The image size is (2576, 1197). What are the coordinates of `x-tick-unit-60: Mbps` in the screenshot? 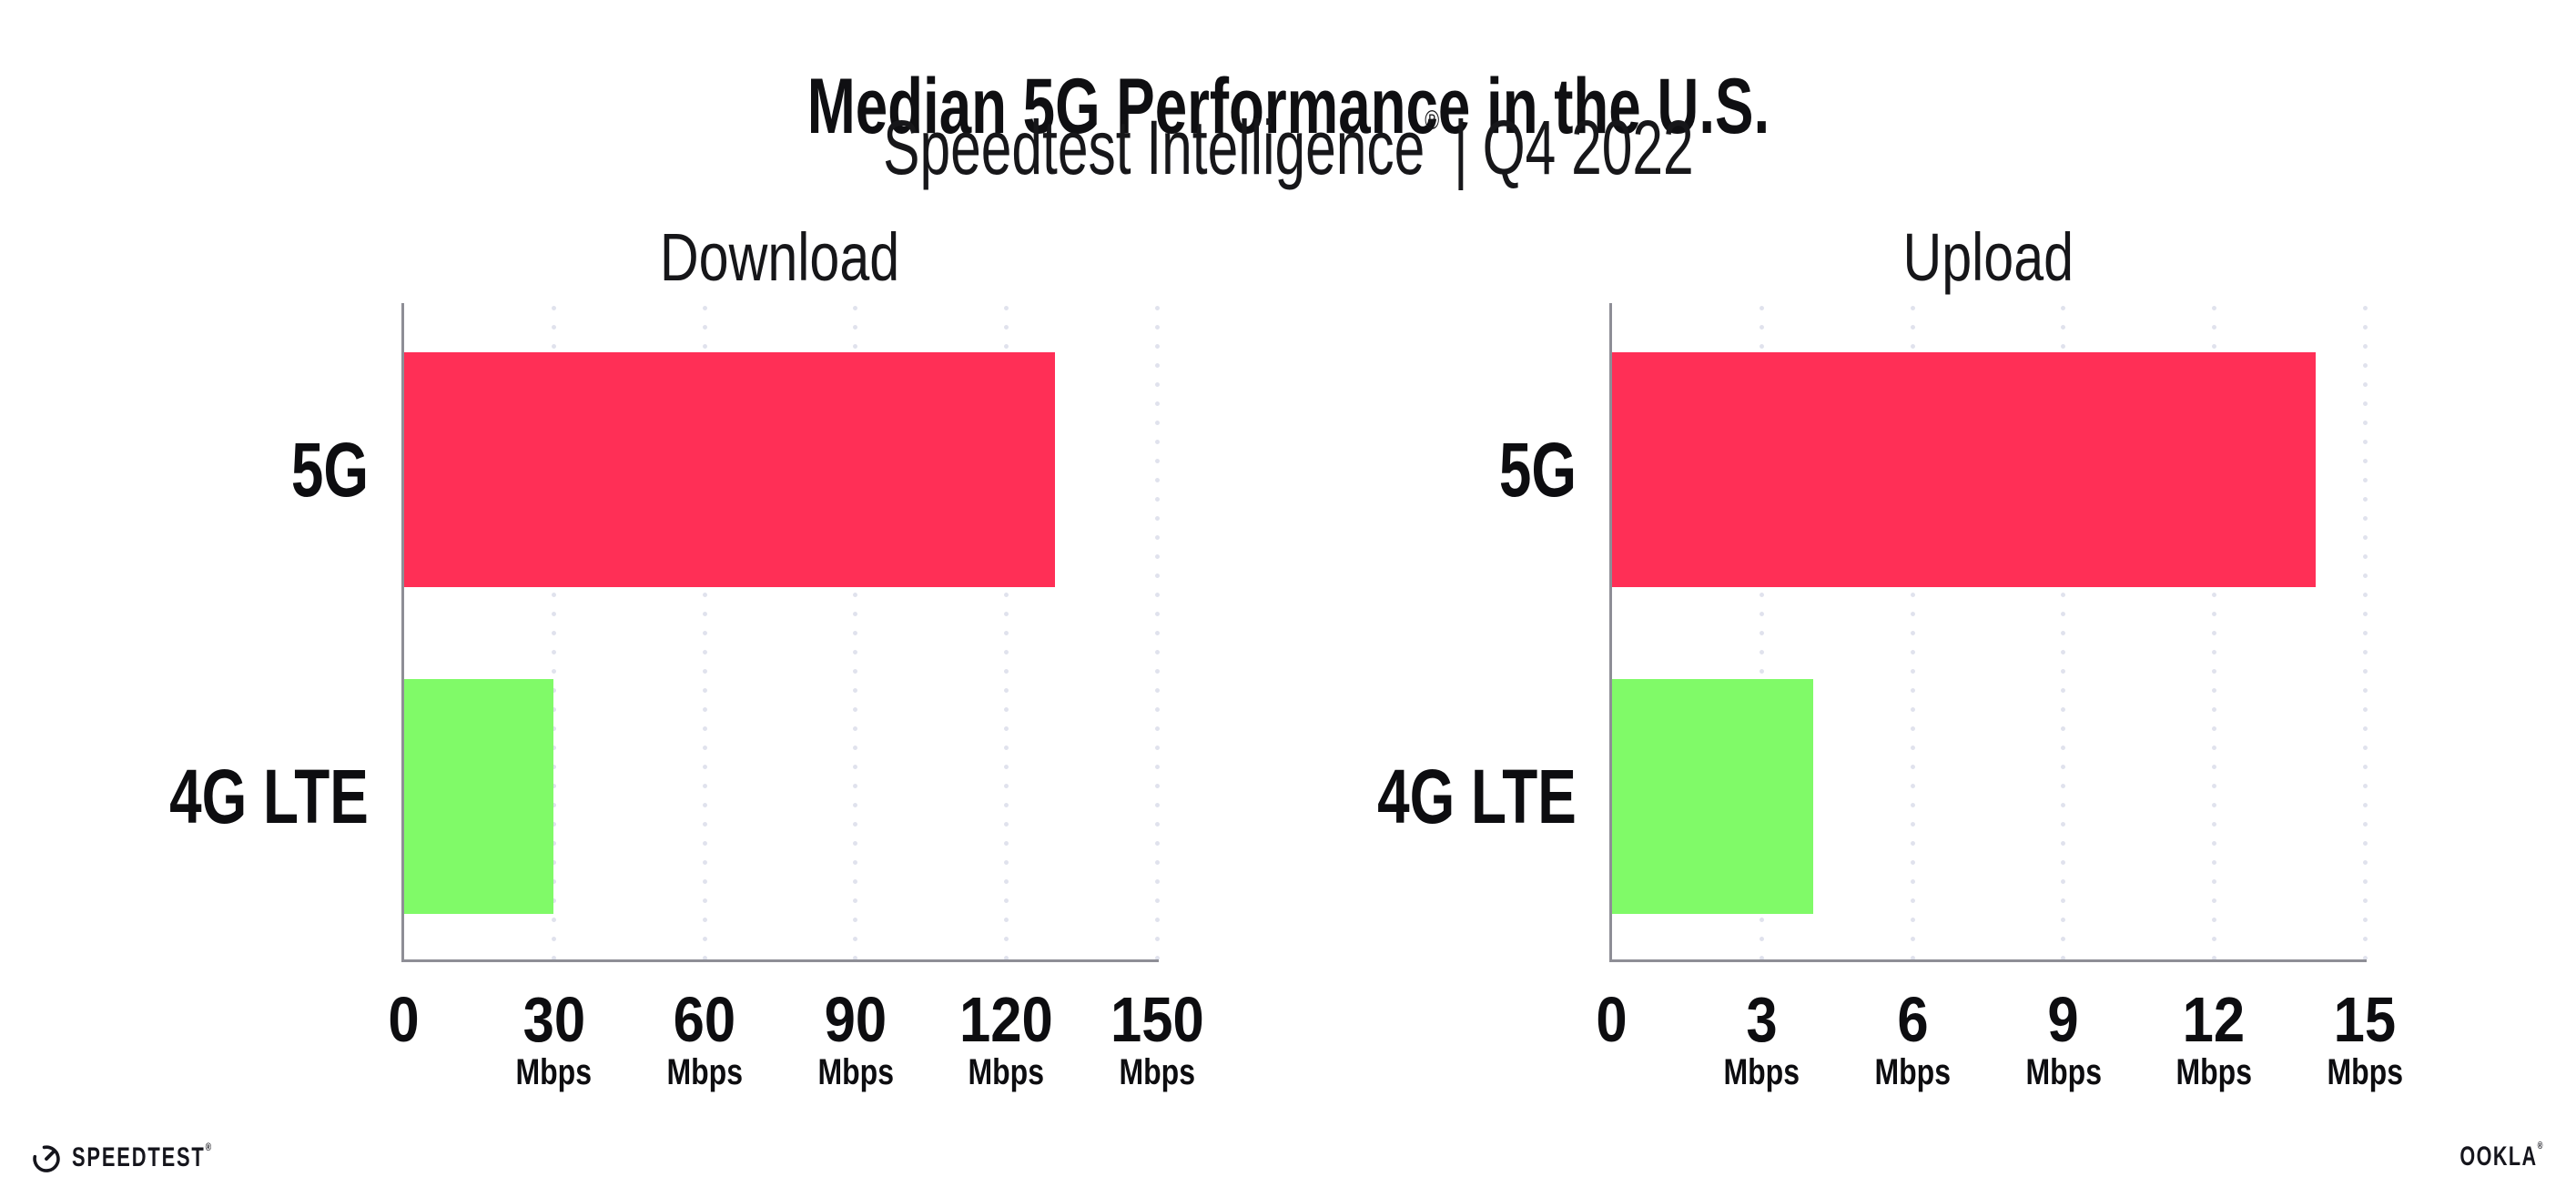 It's located at (704, 1072).